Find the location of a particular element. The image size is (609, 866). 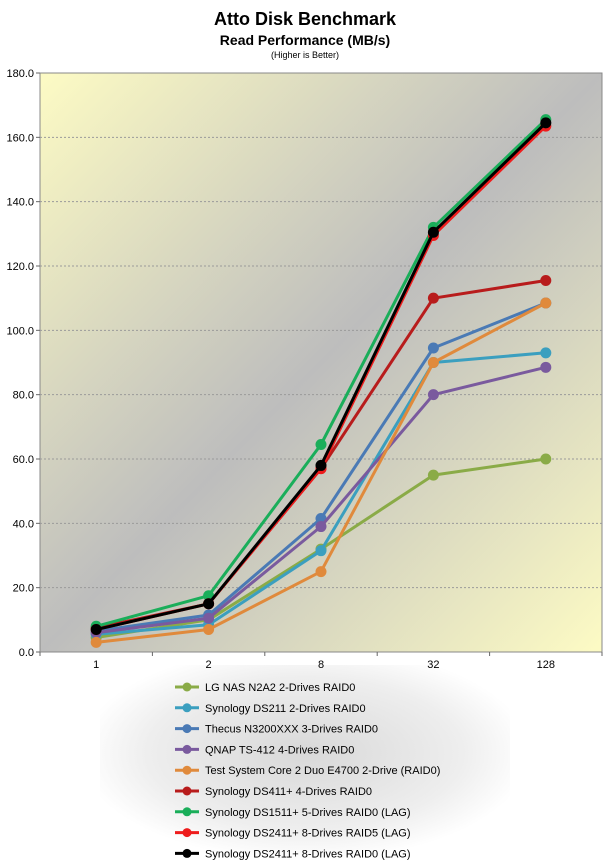

y-tick-label: 140.0 is located at coordinates (20, 203).